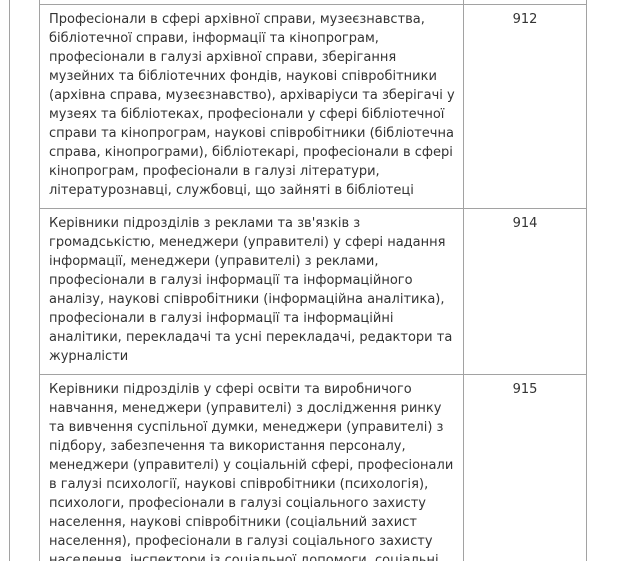 Image resolution: width=629 pixels, height=561 pixels. What do you see at coordinates (525, 106) in the screenshot?
I see `code-cell: 912` at bounding box center [525, 106].